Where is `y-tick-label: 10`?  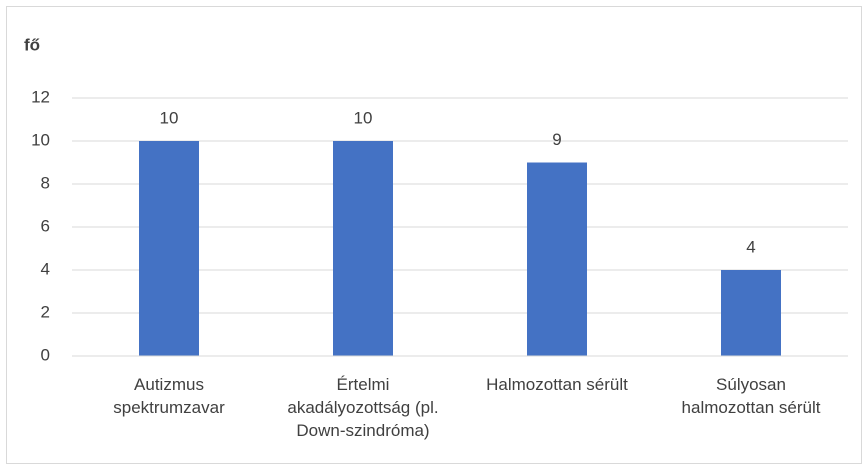 y-tick-label: 10 is located at coordinates (40, 139).